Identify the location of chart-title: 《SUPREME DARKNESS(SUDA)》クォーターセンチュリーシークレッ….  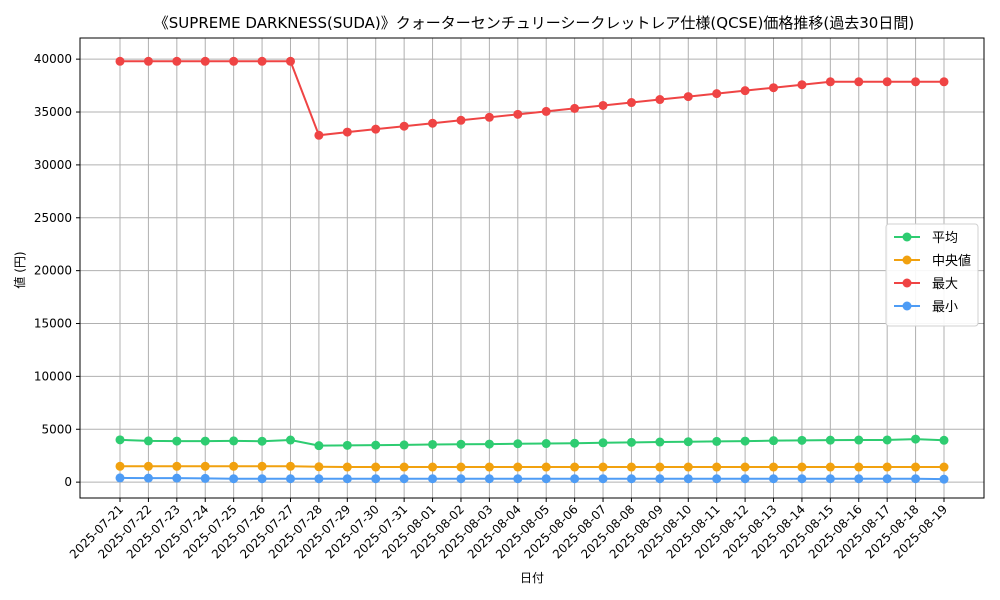
(534, 23).